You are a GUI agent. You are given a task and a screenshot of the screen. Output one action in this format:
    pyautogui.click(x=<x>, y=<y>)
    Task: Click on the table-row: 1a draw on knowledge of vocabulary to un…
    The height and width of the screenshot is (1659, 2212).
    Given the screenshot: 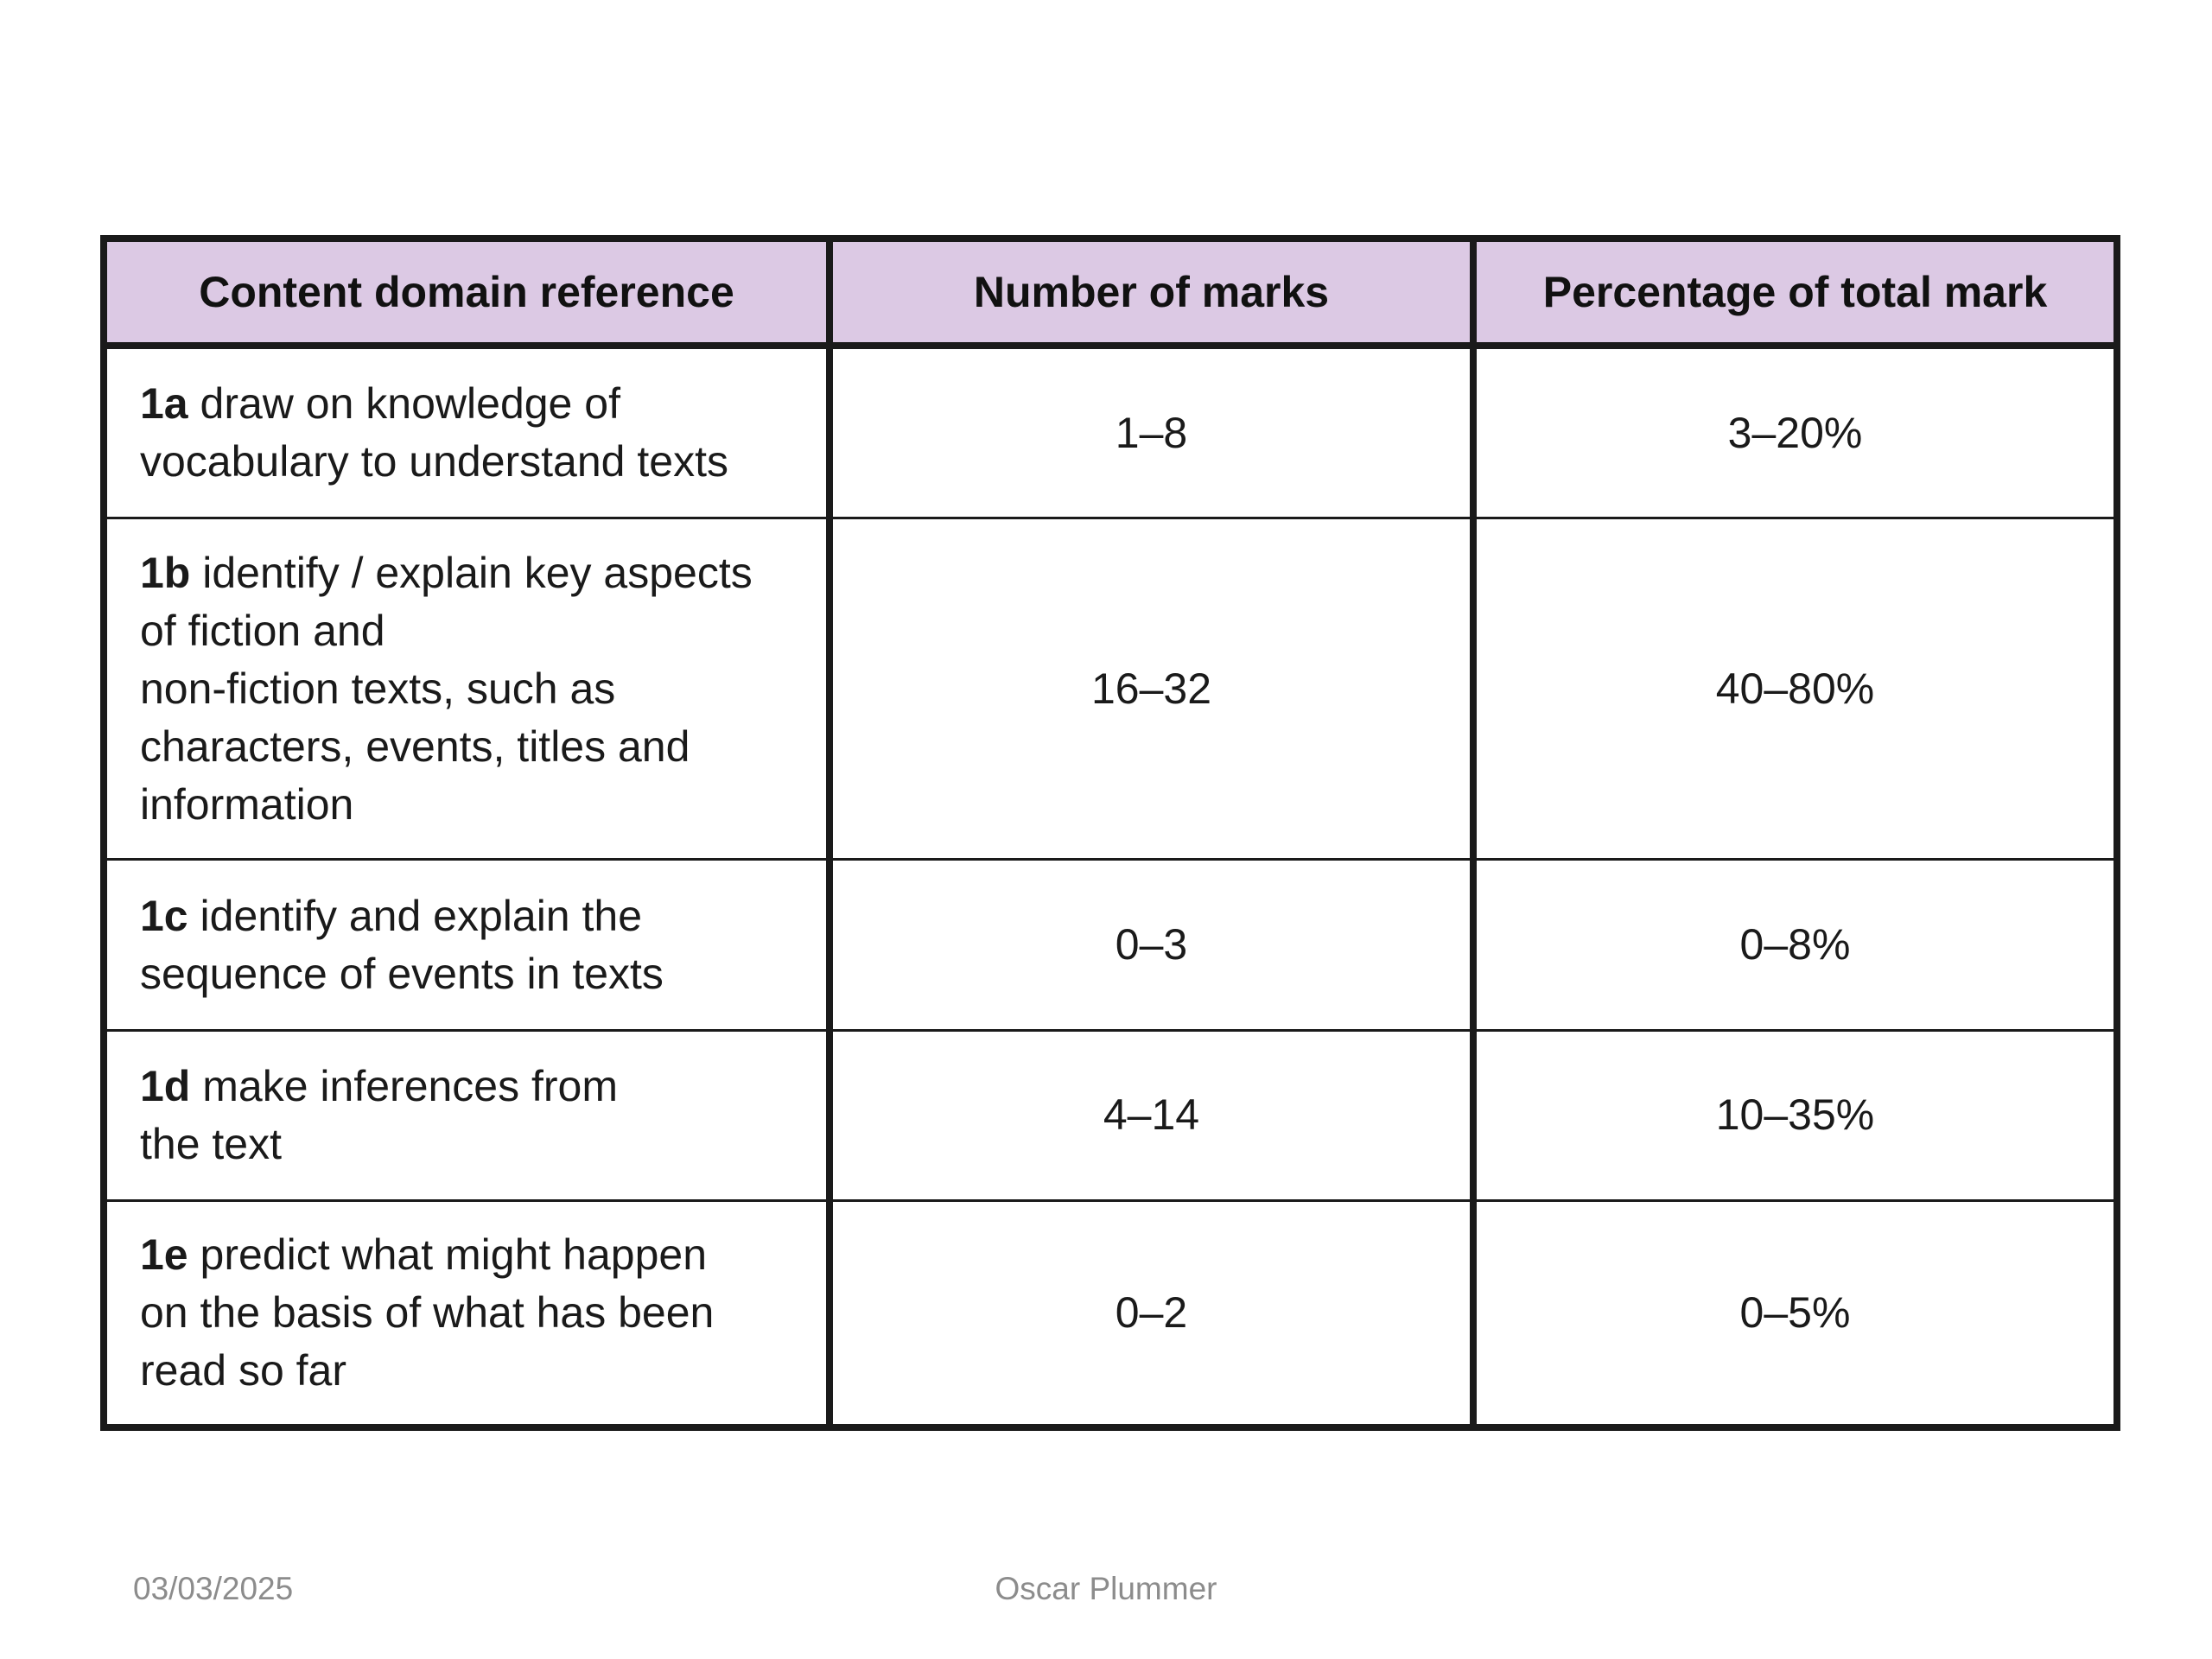 What is the action you would take?
    pyautogui.click(x=1110, y=432)
    